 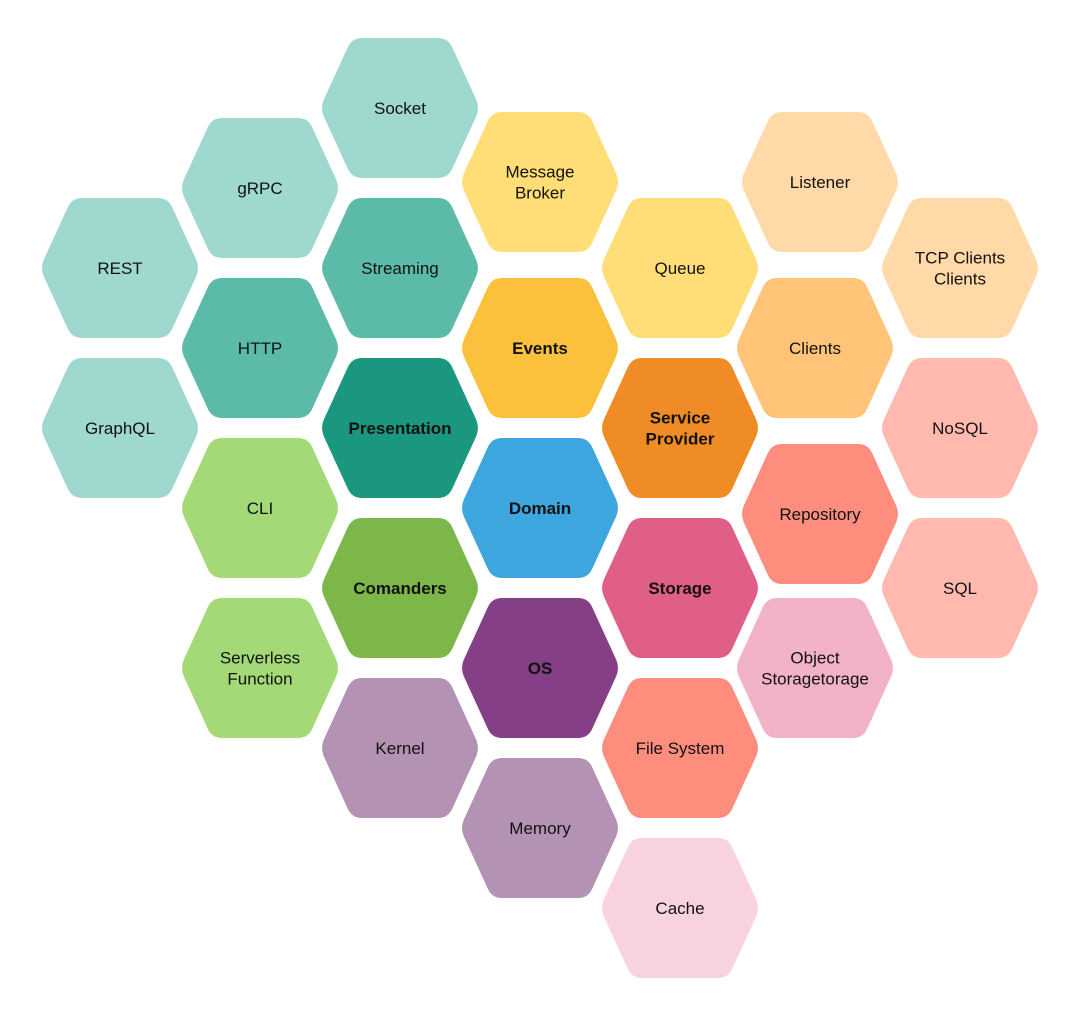 I want to click on hex-listener: Listener, so click(x=820, y=182).